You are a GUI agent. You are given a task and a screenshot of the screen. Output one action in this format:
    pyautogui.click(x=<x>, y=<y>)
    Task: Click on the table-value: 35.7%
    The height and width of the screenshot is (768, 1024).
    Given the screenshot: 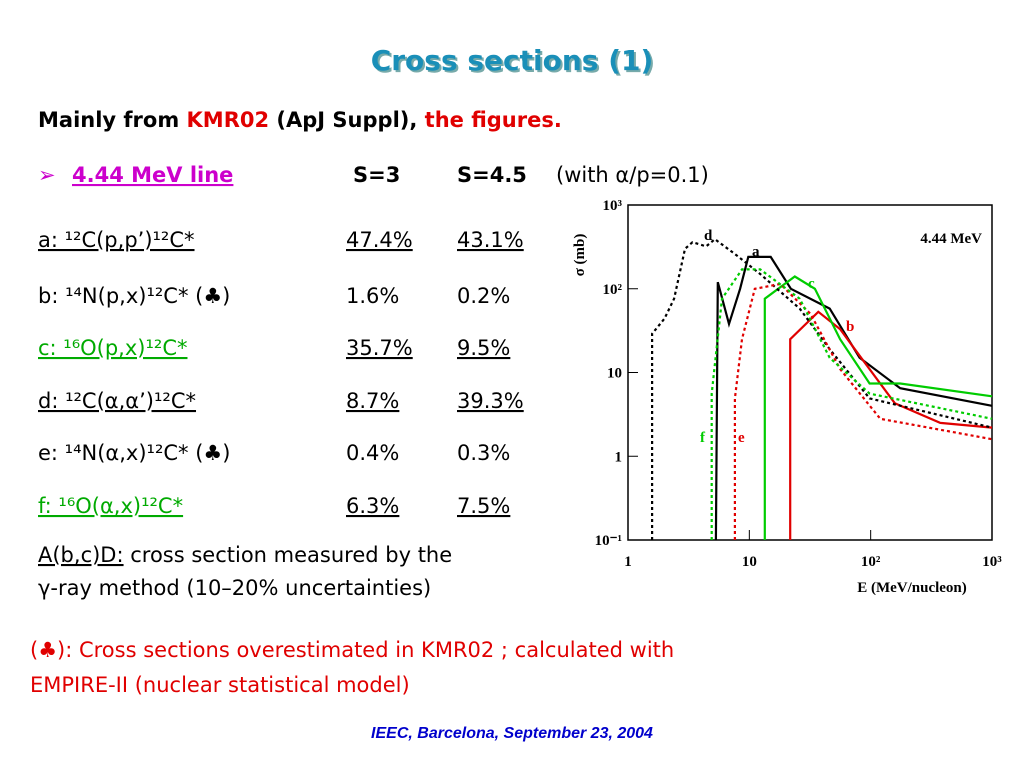 What is the action you would take?
    pyautogui.click(x=379, y=348)
    